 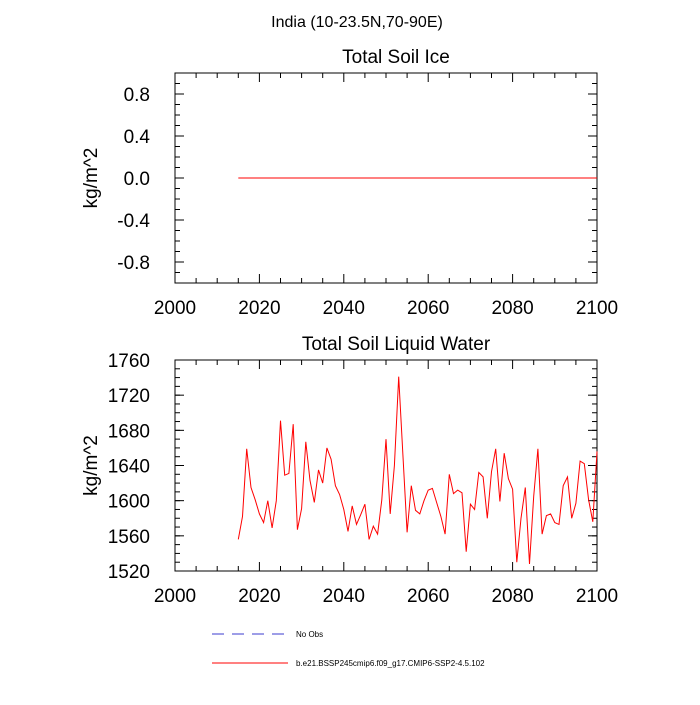 What do you see at coordinates (137, 179) in the screenshot?
I see `y-tick-label: 0.0` at bounding box center [137, 179].